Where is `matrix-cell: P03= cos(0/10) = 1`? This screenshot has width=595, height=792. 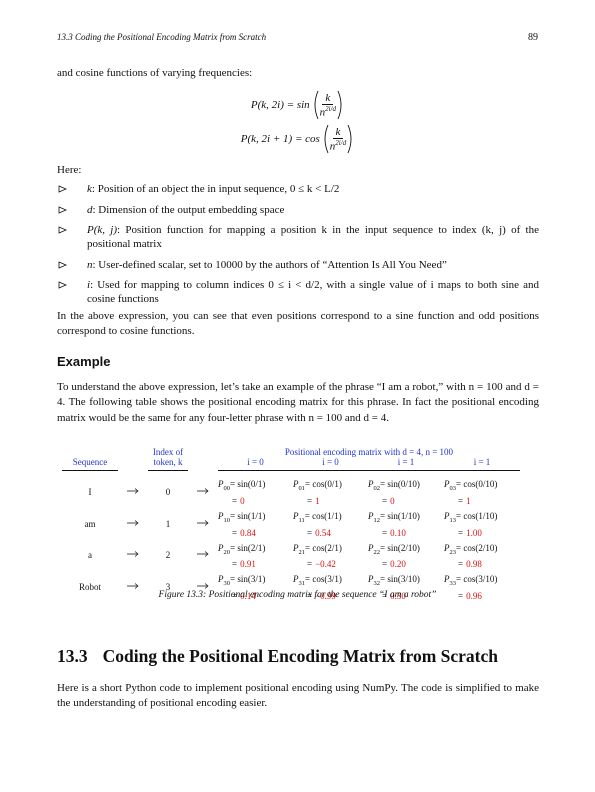 matrix-cell: P03= cos(0/10) = 1 is located at coordinates (482, 489).